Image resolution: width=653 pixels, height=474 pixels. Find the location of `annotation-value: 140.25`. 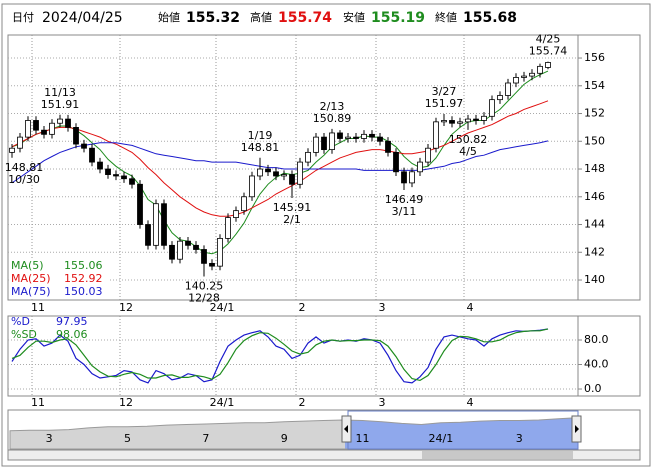

annotation-value: 140.25 is located at coordinates (204, 286).